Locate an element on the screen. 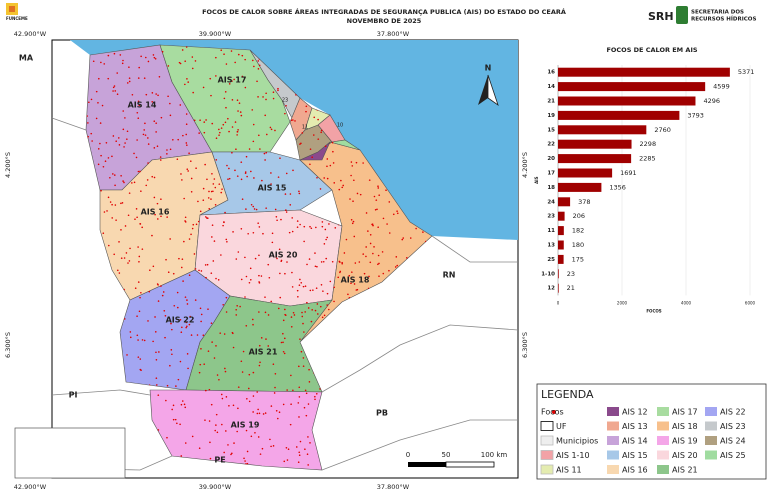  ais-label: AIS 17 is located at coordinates (232, 80).